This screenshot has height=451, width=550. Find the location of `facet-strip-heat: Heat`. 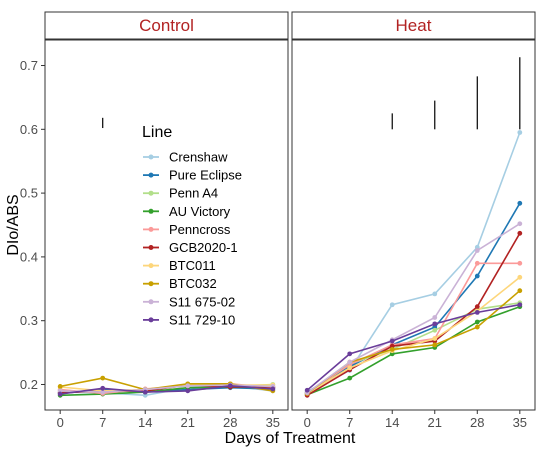

facet-strip-heat: Heat is located at coordinates (413, 25).